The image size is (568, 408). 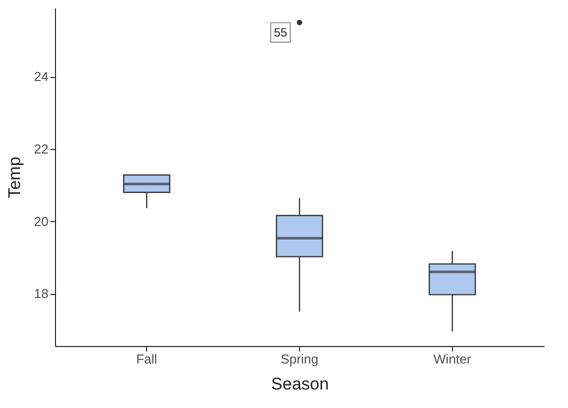 What do you see at coordinates (281, 32) in the screenshot?
I see `annotation: 55` at bounding box center [281, 32].